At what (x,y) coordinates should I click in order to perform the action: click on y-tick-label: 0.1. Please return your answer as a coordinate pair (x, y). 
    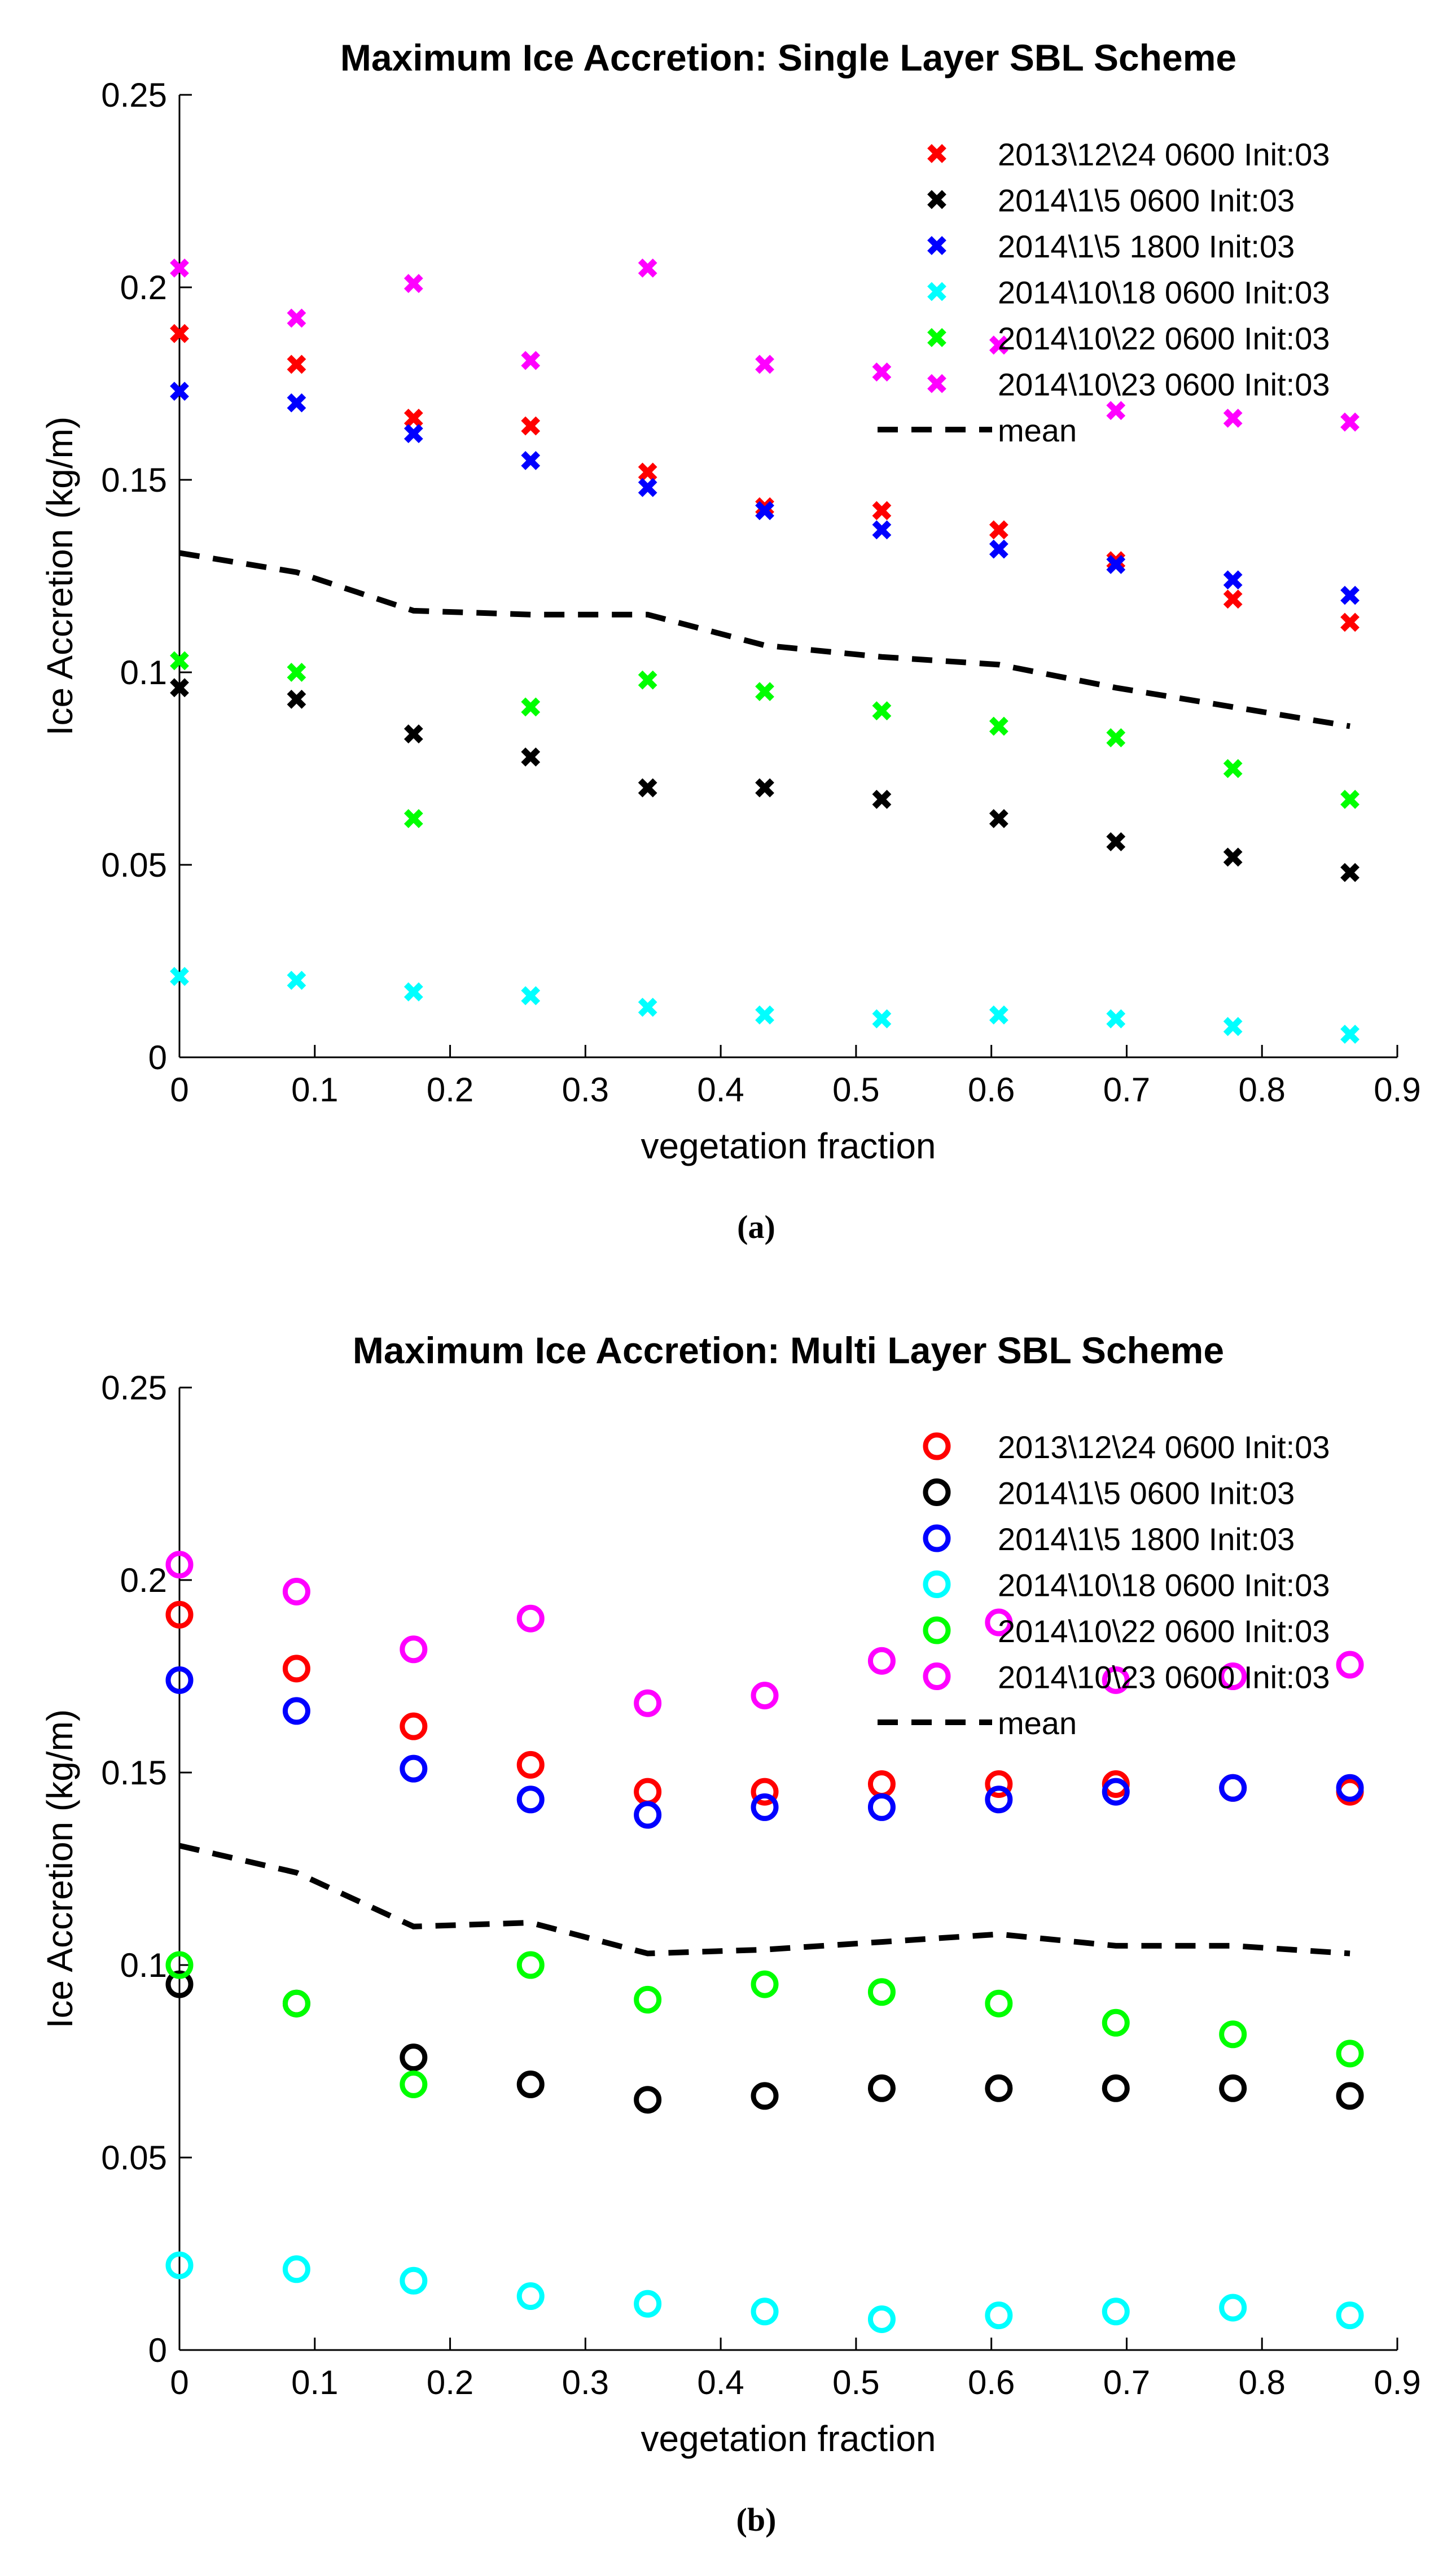
    Looking at the image, I should click on (143, 1965).